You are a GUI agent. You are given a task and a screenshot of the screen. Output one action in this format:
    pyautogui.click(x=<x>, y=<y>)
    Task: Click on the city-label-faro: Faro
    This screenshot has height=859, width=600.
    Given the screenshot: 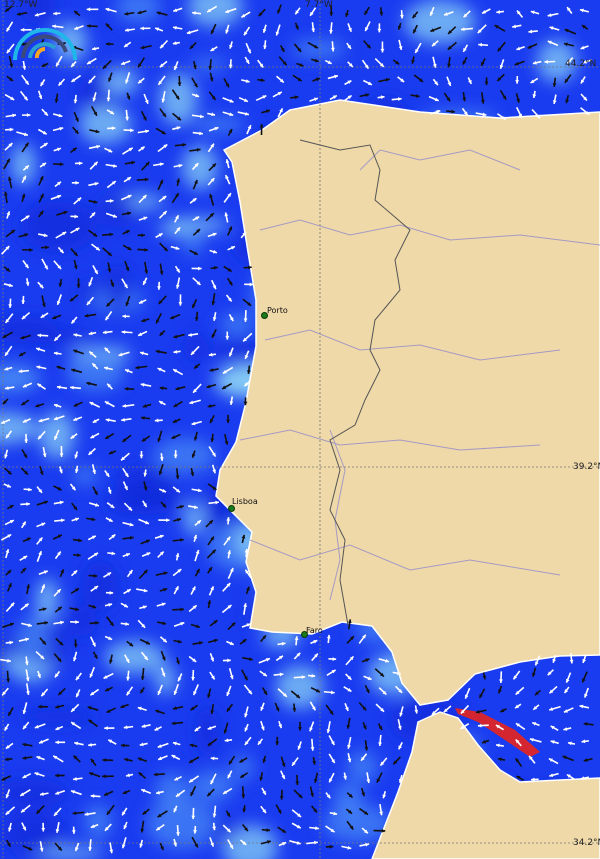 What is the action you would take?
    pyautogui.click(x=314, y=630)
    